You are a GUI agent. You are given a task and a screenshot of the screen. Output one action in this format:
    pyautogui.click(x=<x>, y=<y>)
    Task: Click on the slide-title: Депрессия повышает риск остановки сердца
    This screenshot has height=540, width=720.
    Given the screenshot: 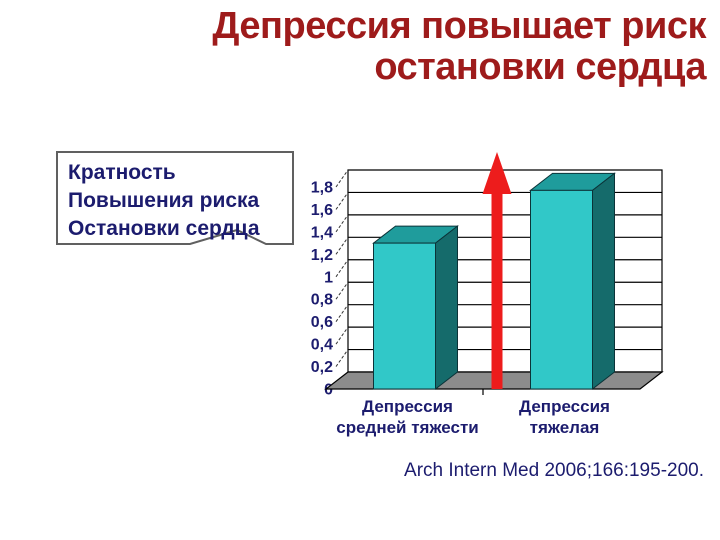 What is the action you would take?
    pyautogui.click(x=386, y=47)
    